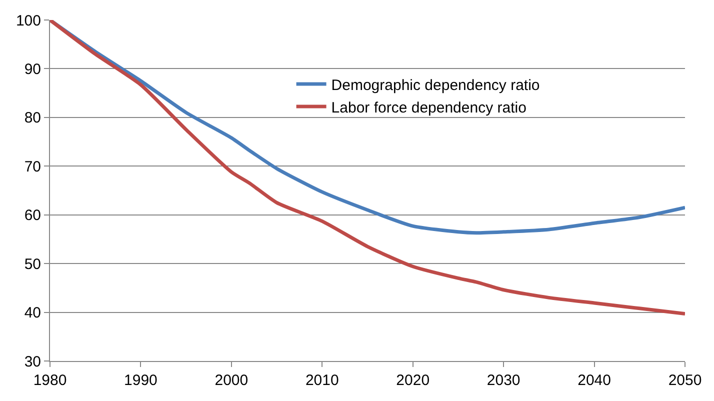 The height and width of the screenshot is (401, 714). What do you see at coordinates (503, 380) in the screenshot?
I see `x-tick-label: 2030` at bounding box center [503, 380].